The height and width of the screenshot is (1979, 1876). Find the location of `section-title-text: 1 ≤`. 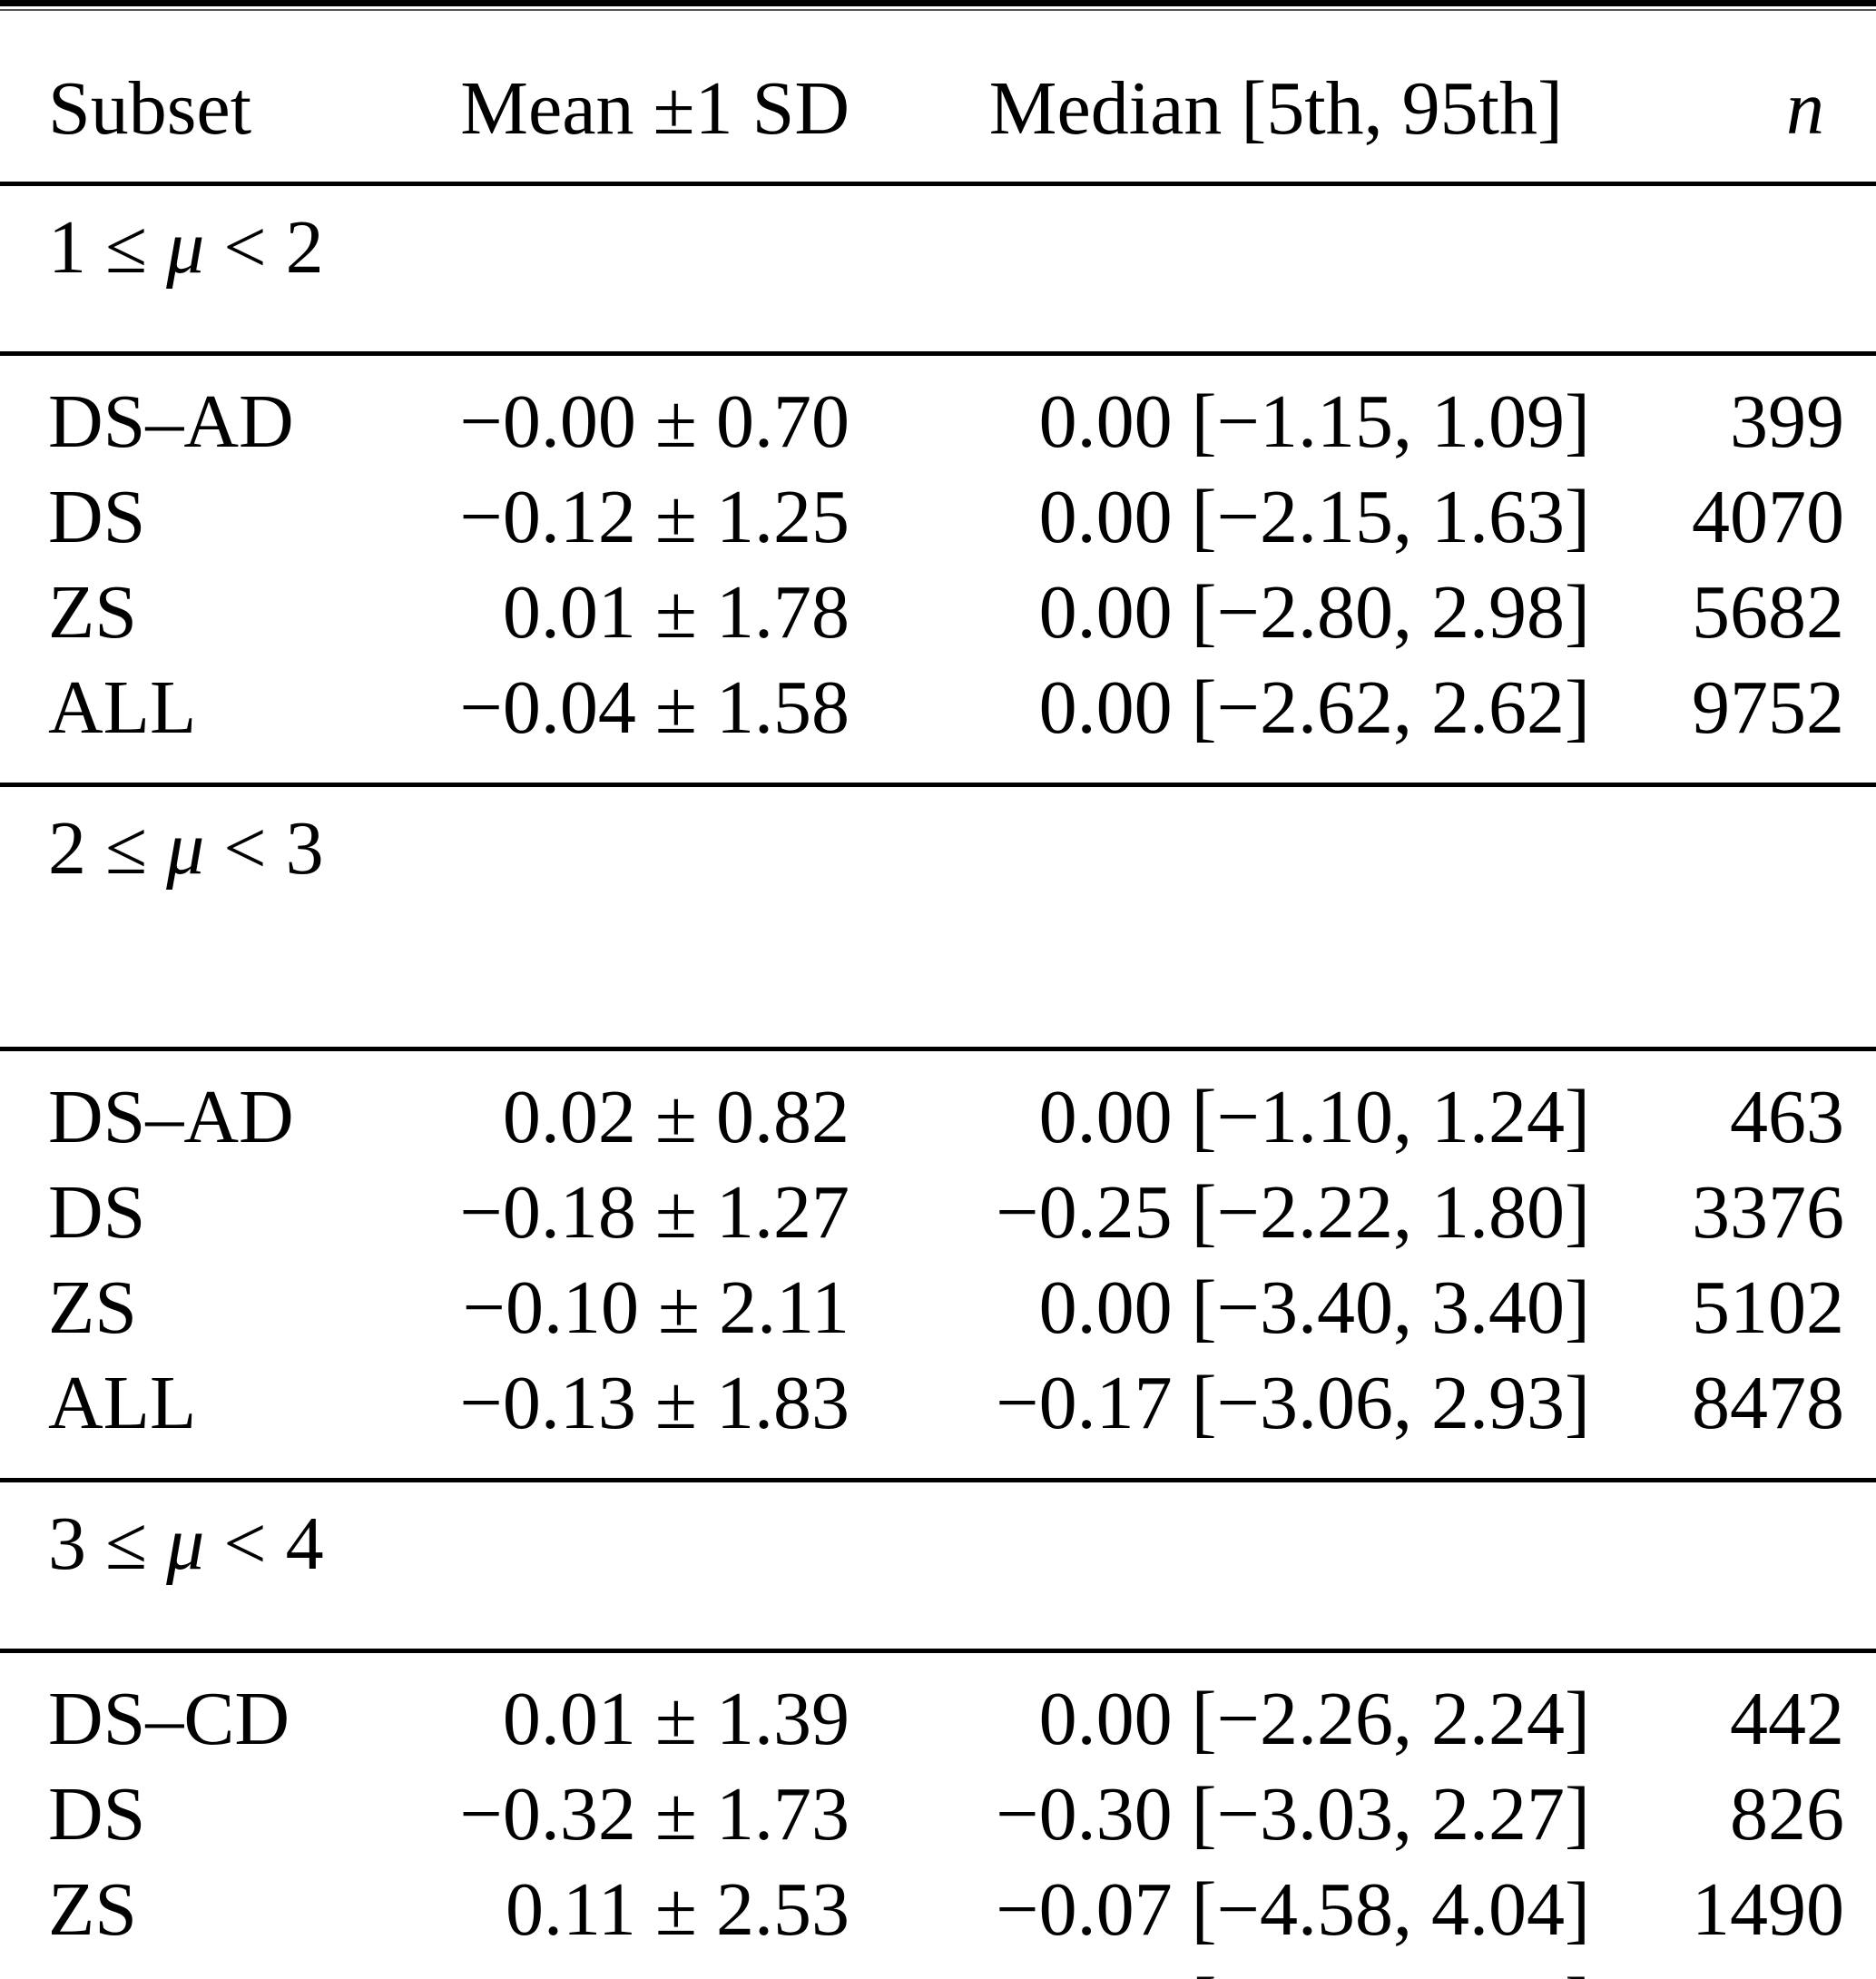

section-title-text: 1 ≤ is located at coordinates (108, 247).